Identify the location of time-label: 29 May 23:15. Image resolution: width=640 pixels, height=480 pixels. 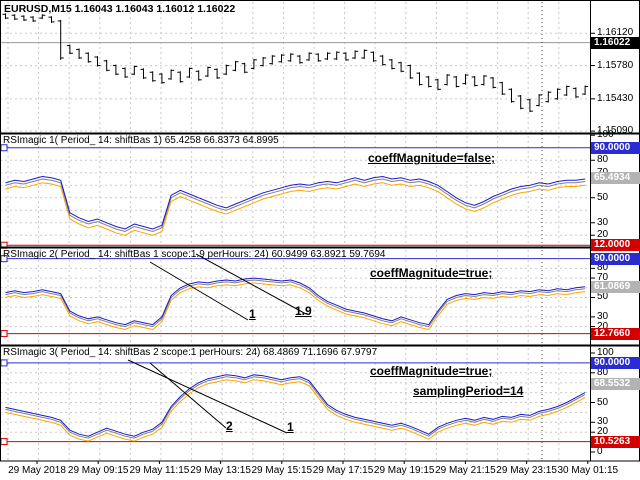
(526, 470).